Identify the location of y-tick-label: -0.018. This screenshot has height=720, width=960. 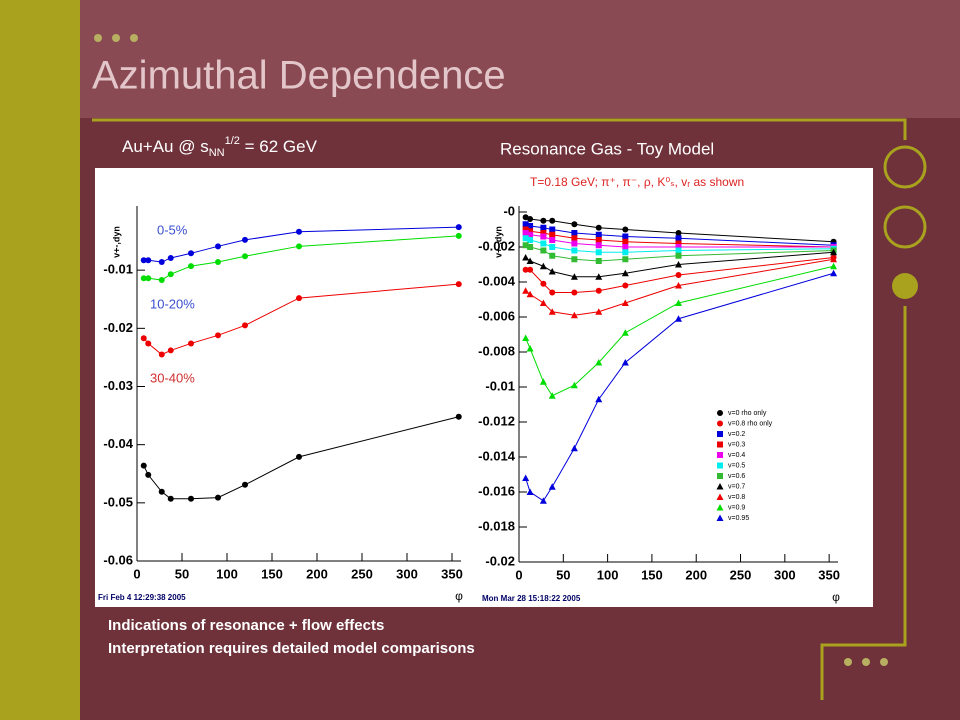
(496, 525).